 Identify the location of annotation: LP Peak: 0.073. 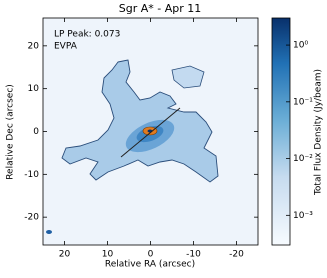
(87, 35).